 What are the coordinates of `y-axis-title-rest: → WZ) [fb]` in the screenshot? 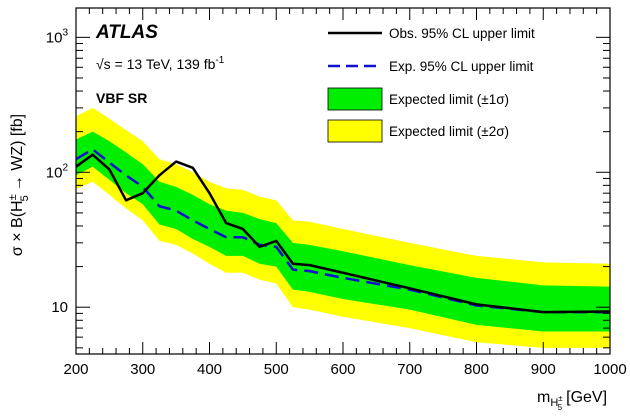 It's located at (17, 152).